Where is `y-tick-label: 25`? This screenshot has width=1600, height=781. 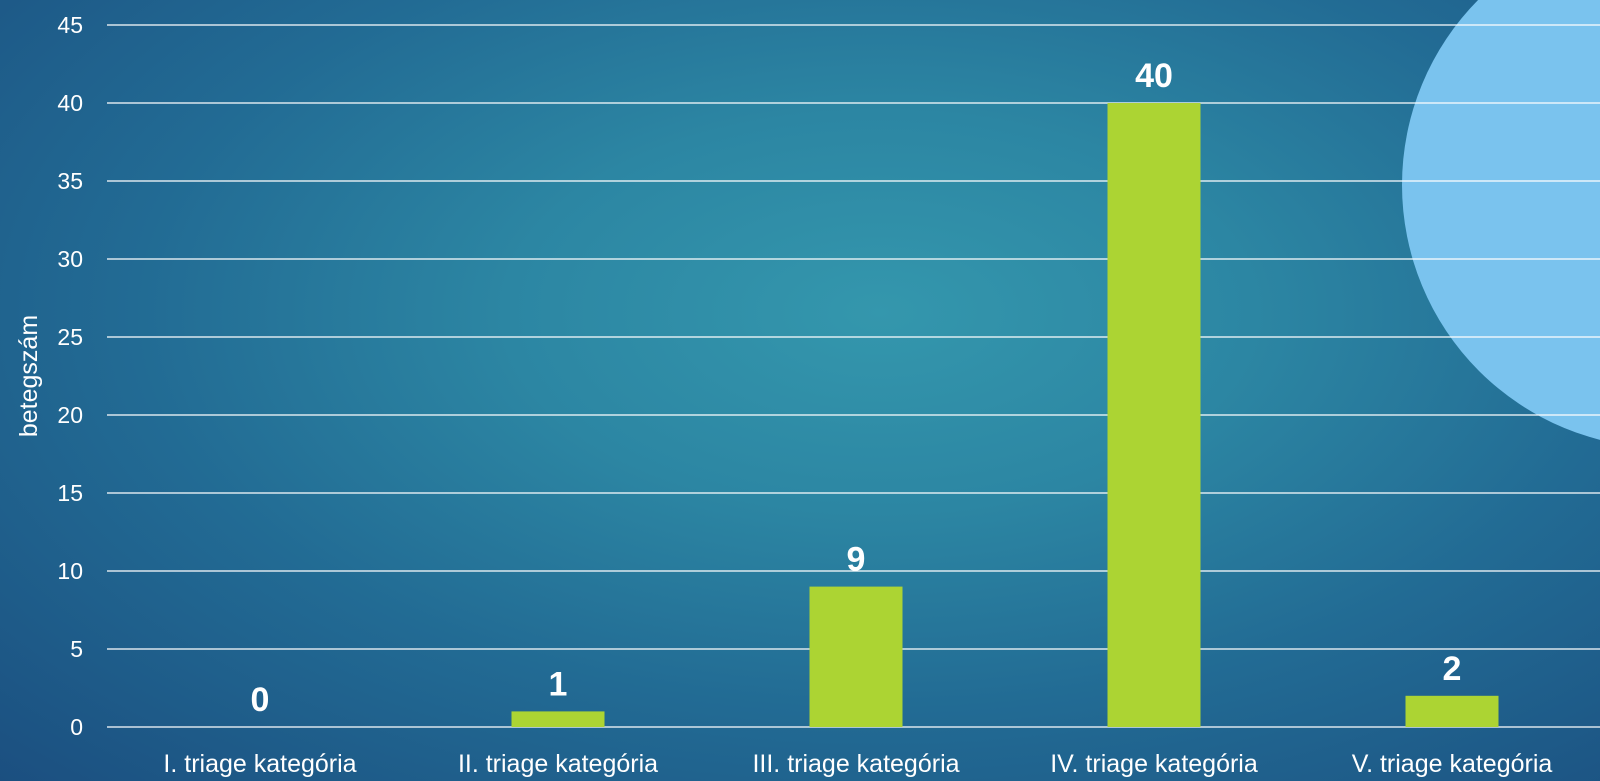
y-tick-label: 25 is located at coordinates (70, 337).